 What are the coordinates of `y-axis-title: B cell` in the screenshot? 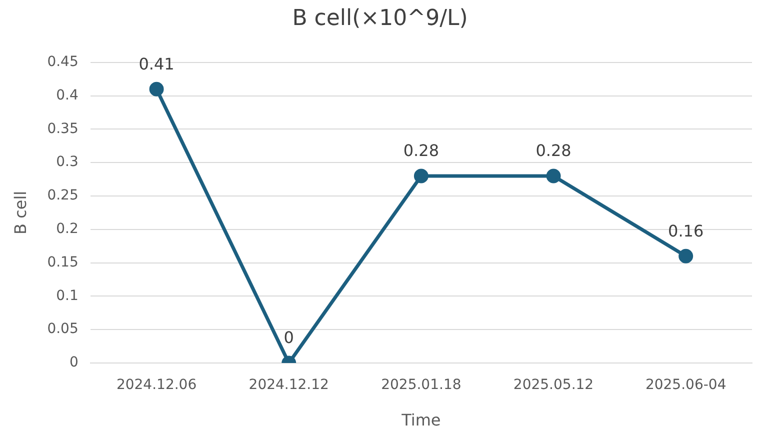 It's located at (20, 212).